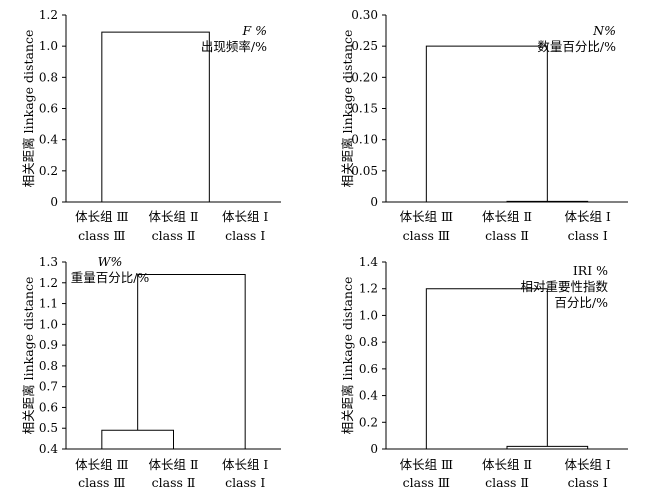 The width and height of the screenshot is (668, 497). What do you see at coordinates (110, 261) in the screenshot?
I see `series-label: W%` at bounding box center [110, 261].